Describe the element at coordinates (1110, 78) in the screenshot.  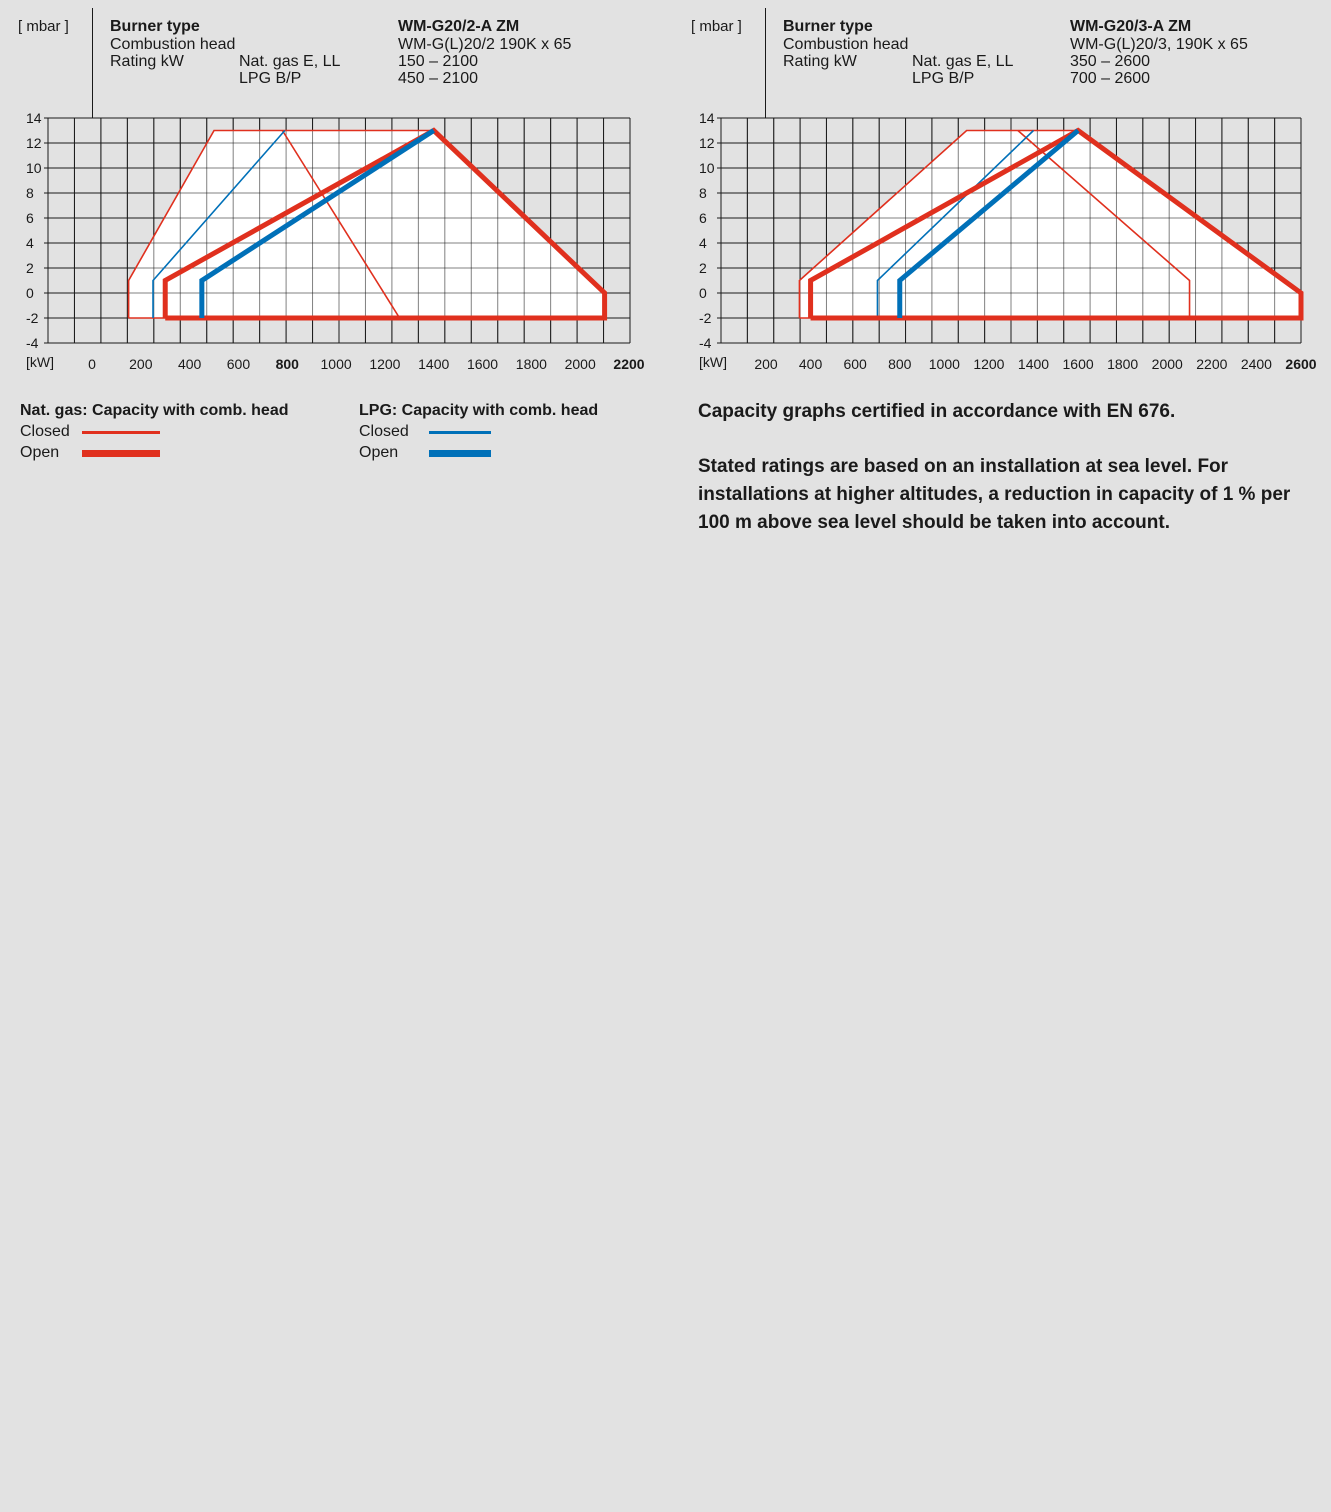
I see `lpg-rating: 700 – 2600` at that location.